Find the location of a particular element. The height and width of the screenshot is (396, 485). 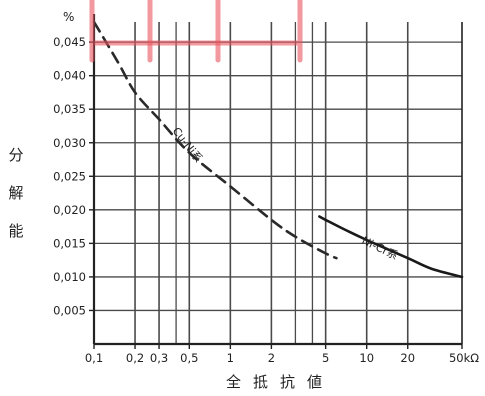

y-tick-label: 0,025 is located at coordinates (69, 176).